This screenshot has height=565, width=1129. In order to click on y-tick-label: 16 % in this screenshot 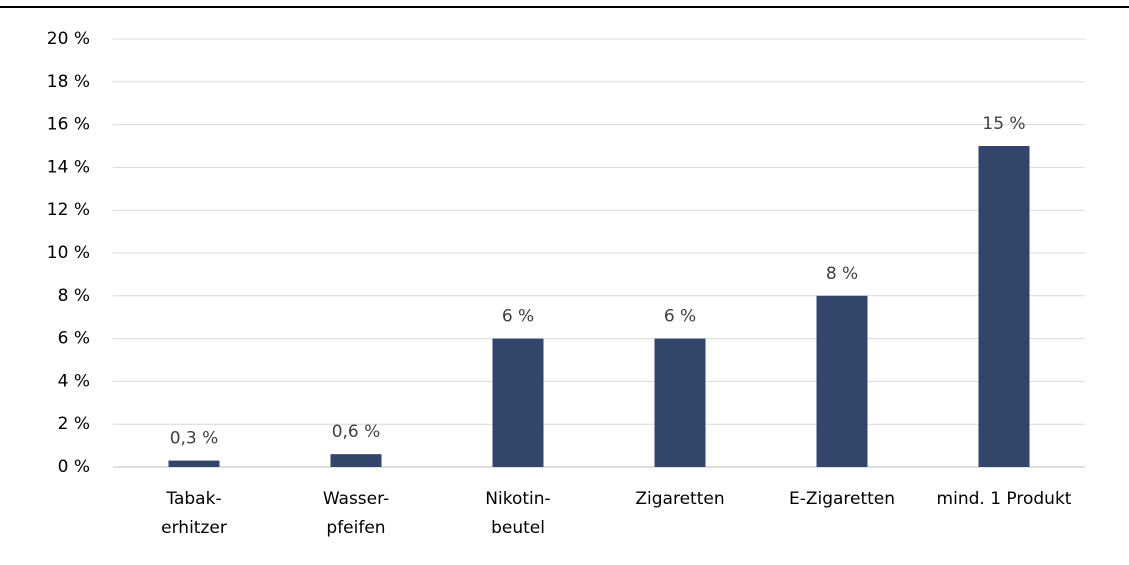, I will do `click(68, 125)`.